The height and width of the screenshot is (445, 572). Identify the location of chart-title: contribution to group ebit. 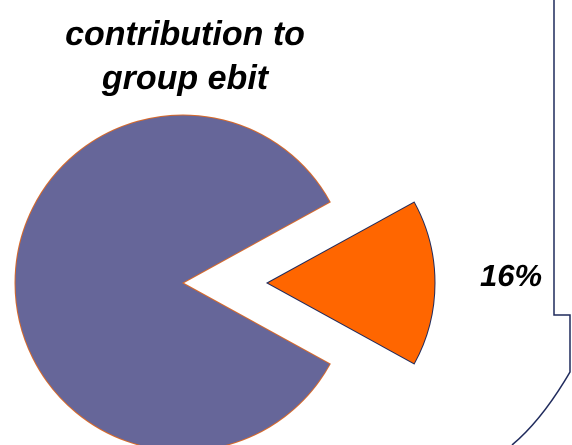
(185, 56).